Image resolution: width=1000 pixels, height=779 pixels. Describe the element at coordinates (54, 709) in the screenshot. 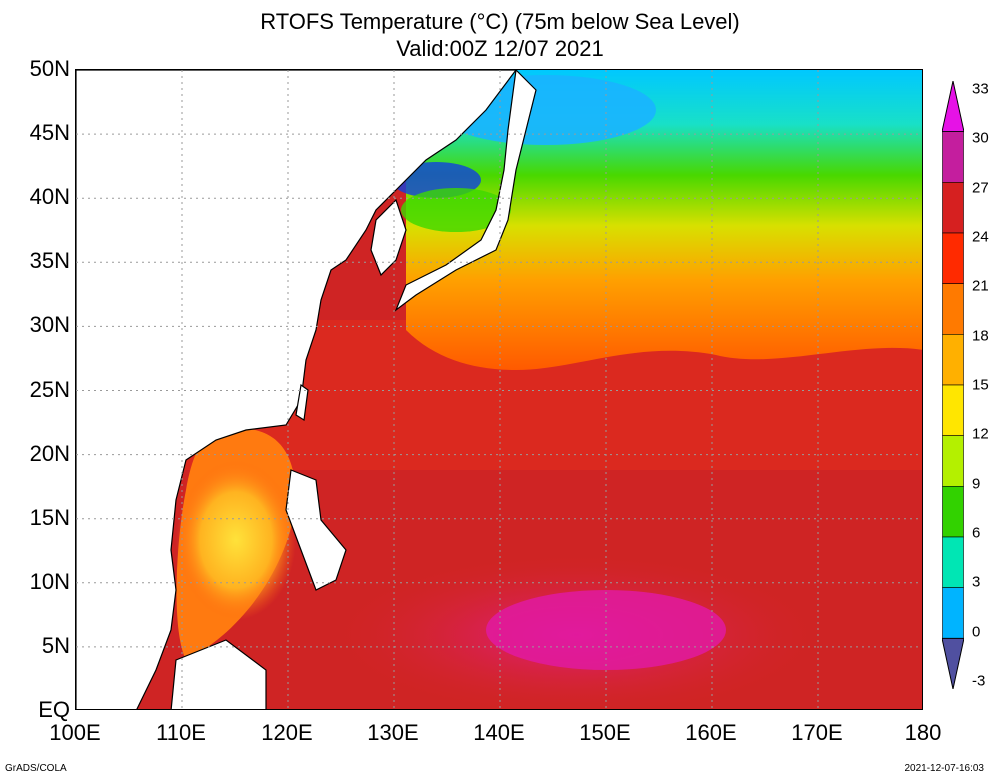

I see `lat-tick-label: EQ` at that location.